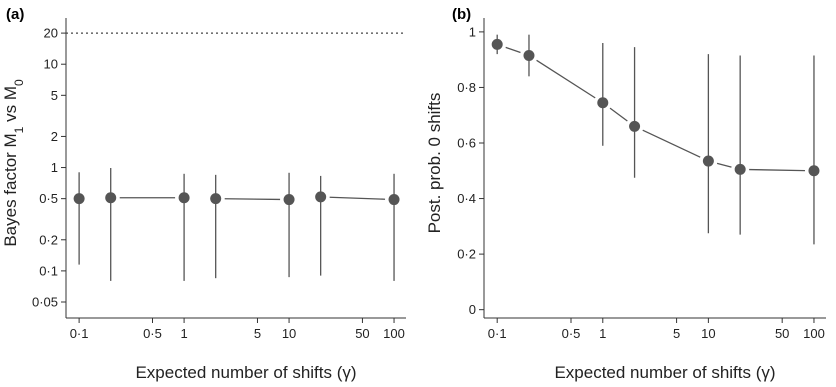 The width and height of the screenshot is (836, 387). I want to click on panel-label: (a), so click(15, 14).